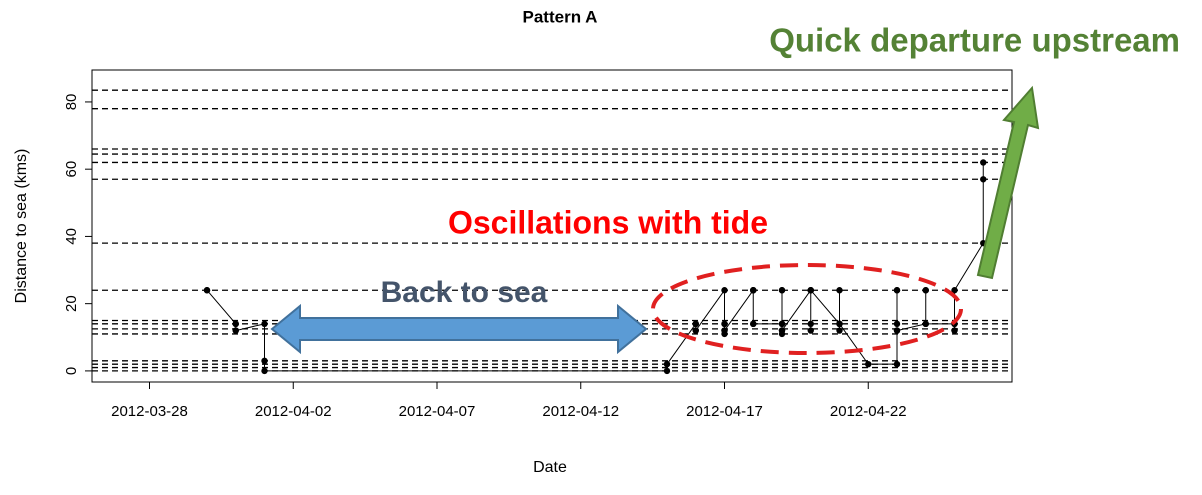  I want to click on x-tick-label: 2012-04-07, so click(437, 411).